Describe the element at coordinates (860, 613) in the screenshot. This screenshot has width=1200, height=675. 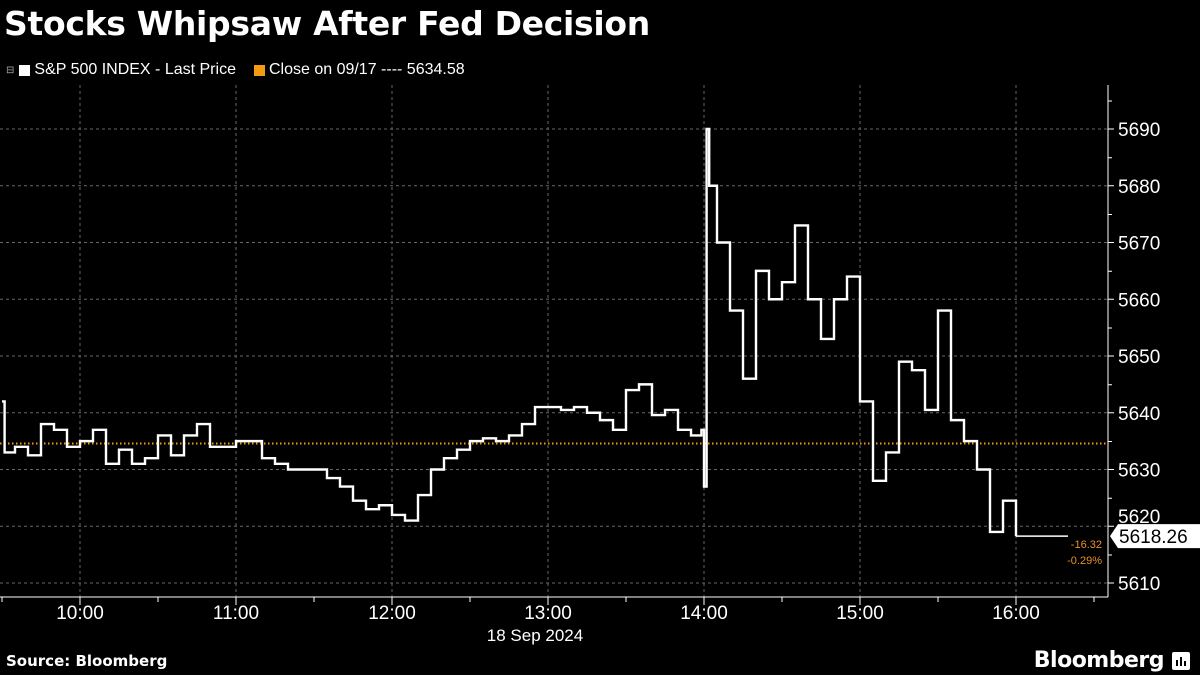
I see `x-tick-label: 15:00` at that location.